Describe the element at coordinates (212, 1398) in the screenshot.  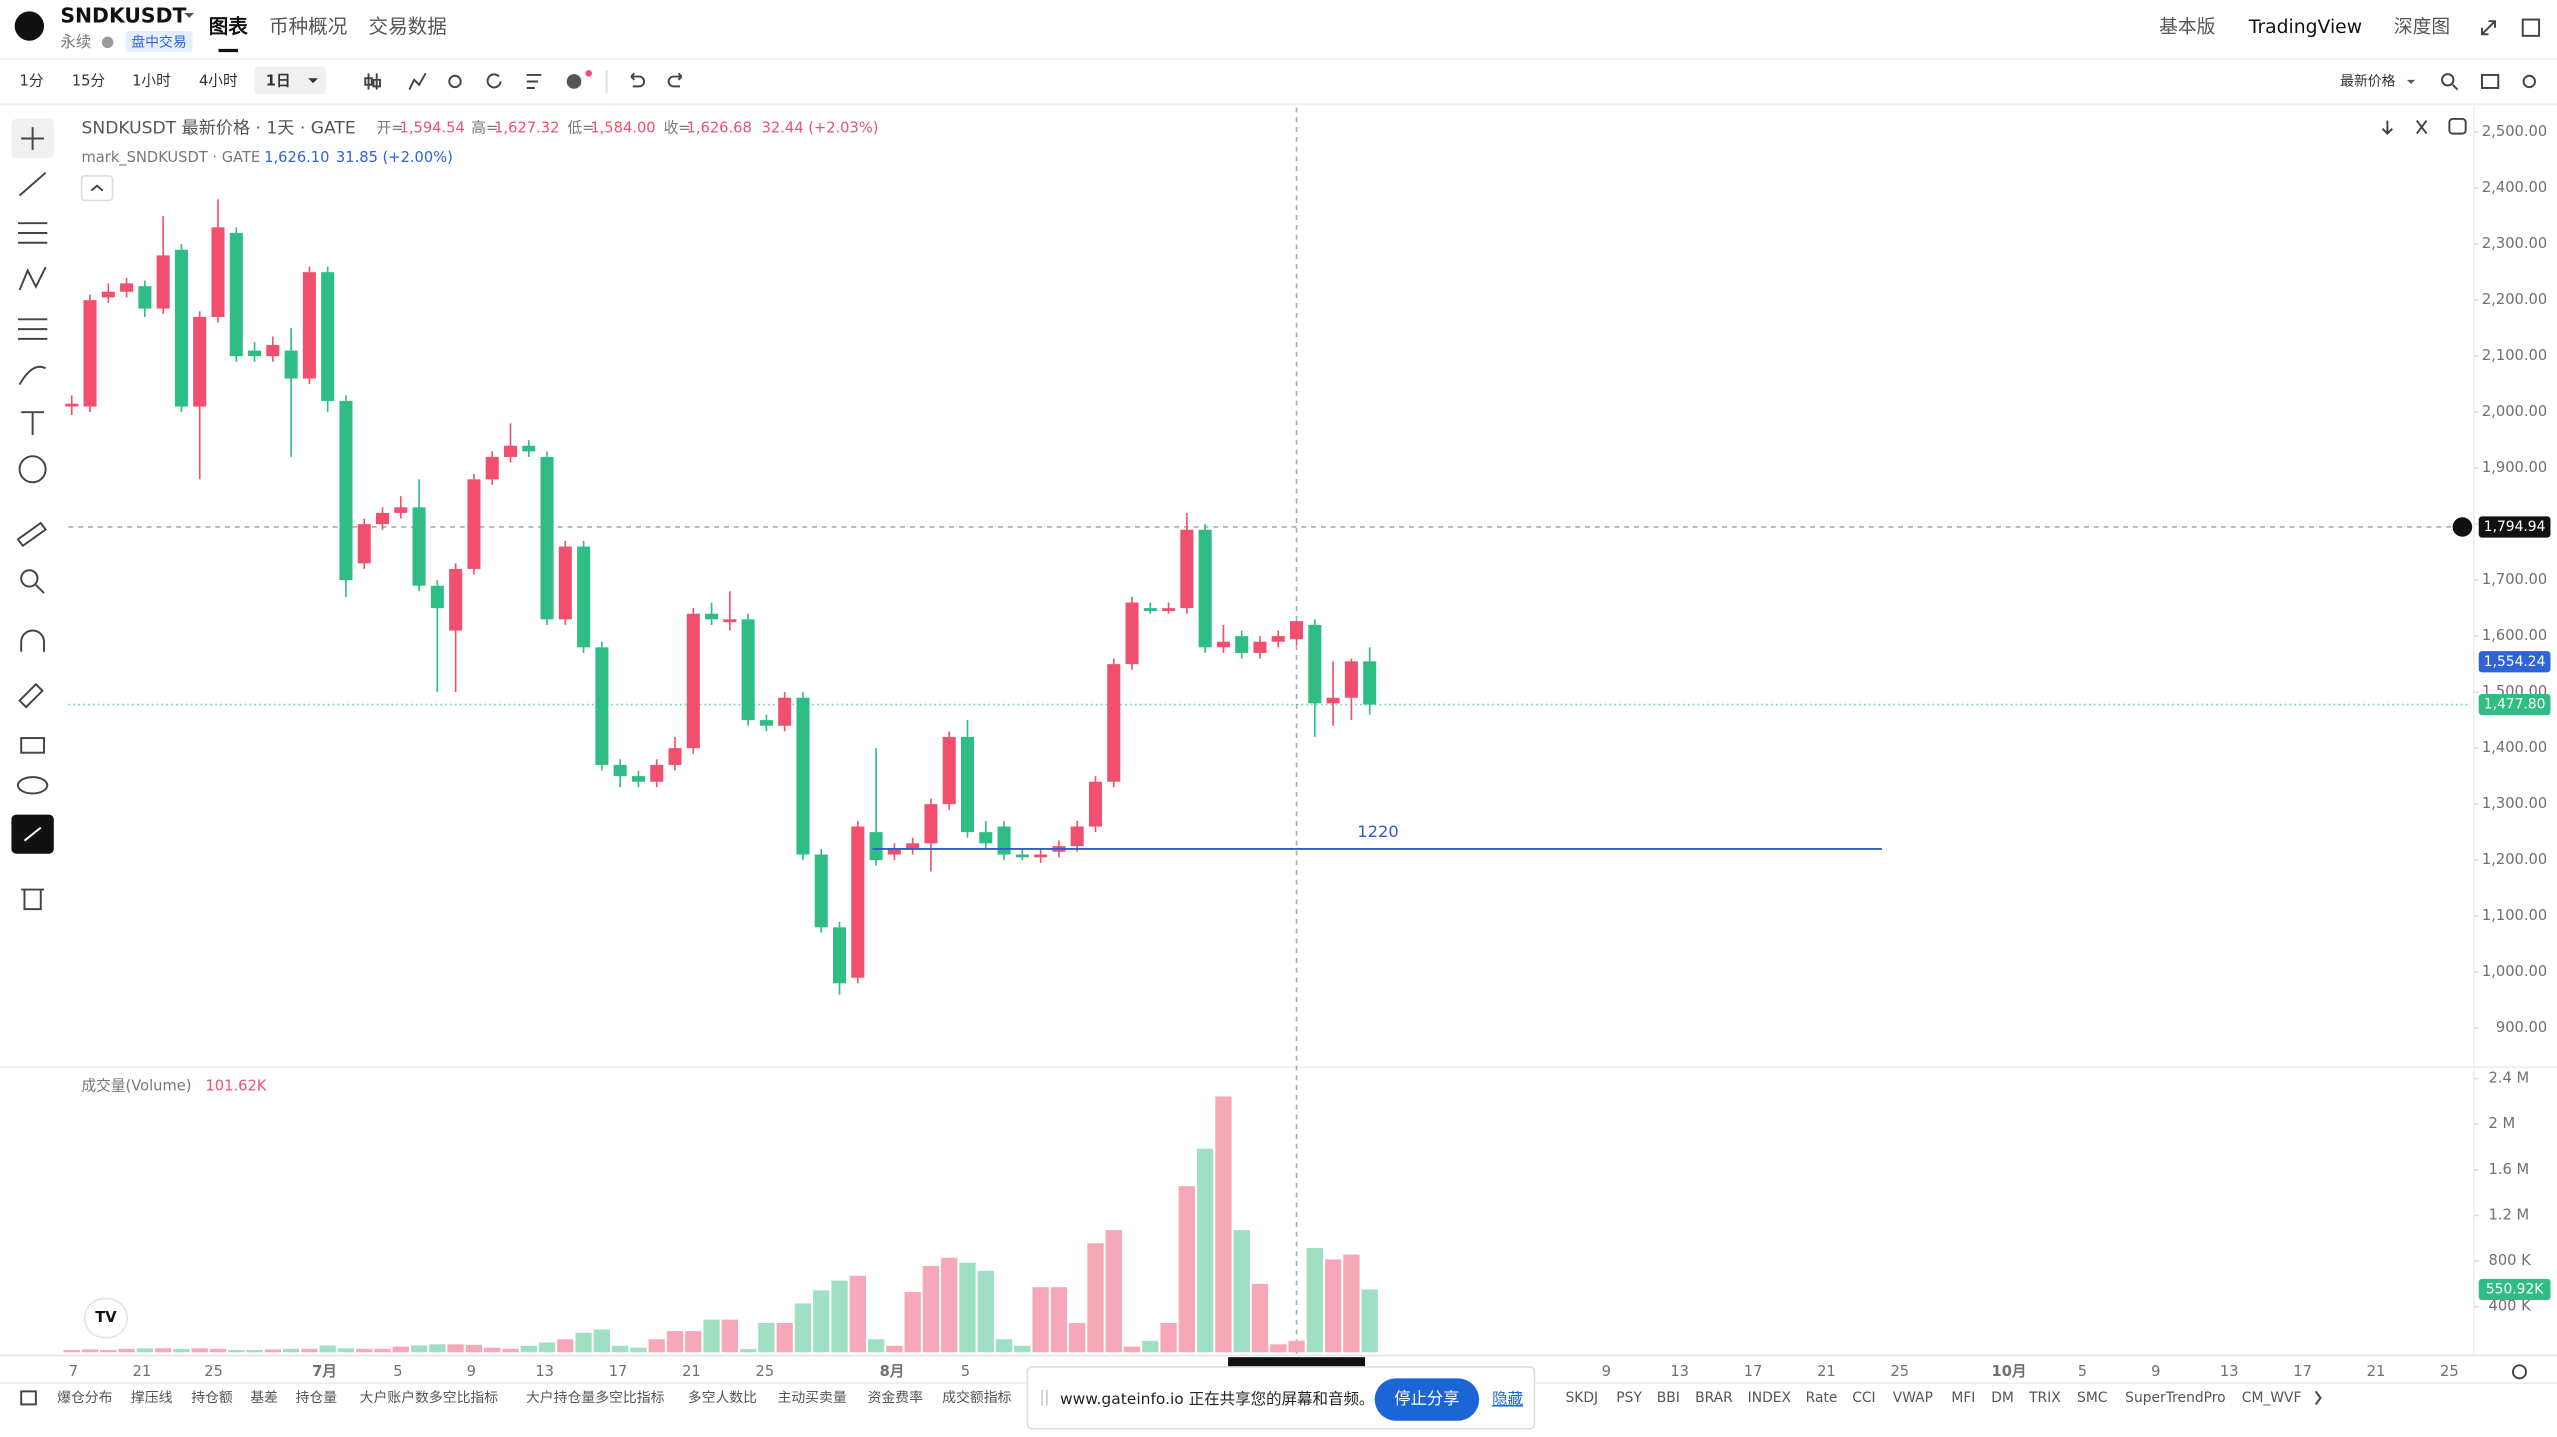
I see `indicator-tab: 持仓额` at that location.